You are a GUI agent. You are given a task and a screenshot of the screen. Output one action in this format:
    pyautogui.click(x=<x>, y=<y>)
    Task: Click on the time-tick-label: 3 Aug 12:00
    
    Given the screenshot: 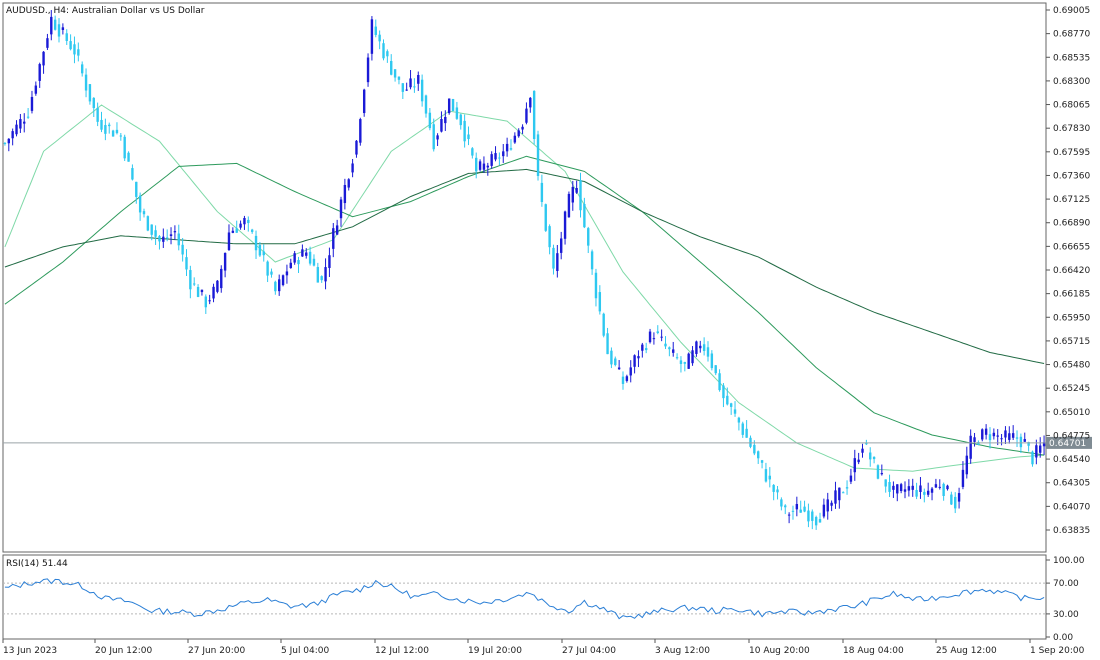 What is the action you would take?
    pyautogui.click(x=682, y=651)
    